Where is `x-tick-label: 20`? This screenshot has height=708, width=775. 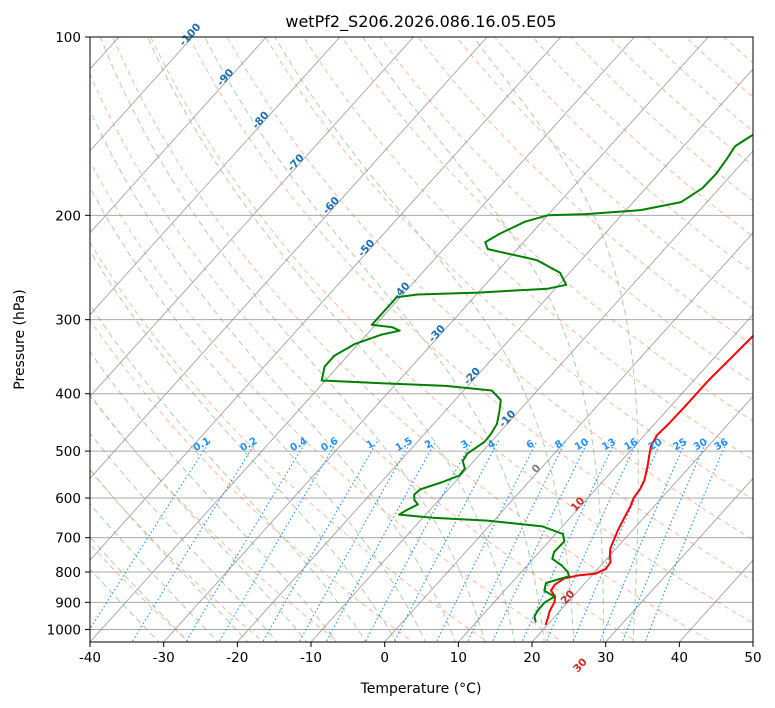 x-tick-label: 20 is located at coordinates (531, 658).